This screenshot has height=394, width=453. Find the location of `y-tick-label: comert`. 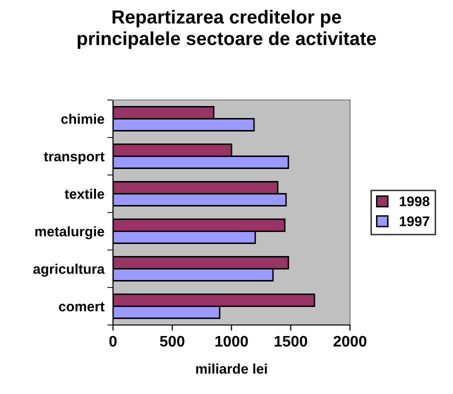

y-tick-label: comert is located at coordinates (81, 307).